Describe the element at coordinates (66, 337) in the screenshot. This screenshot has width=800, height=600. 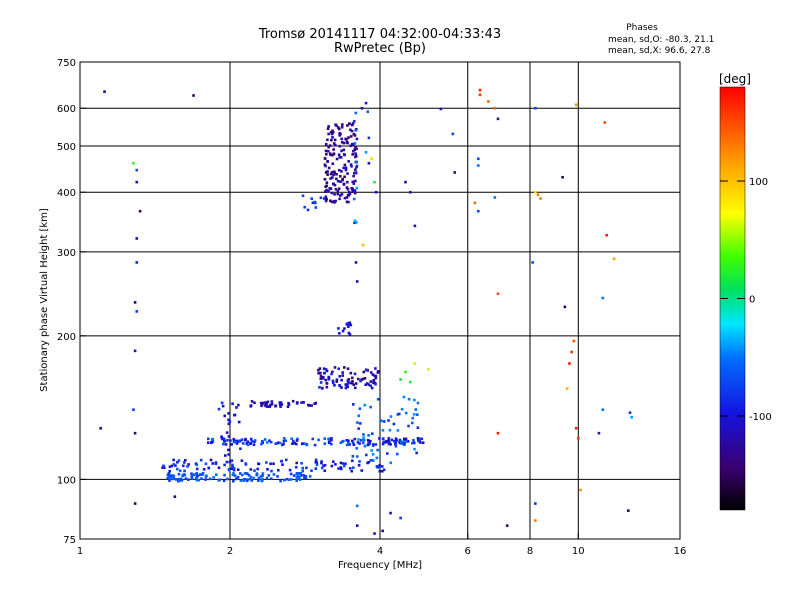
I see `y-tick-label: 200` at that location.